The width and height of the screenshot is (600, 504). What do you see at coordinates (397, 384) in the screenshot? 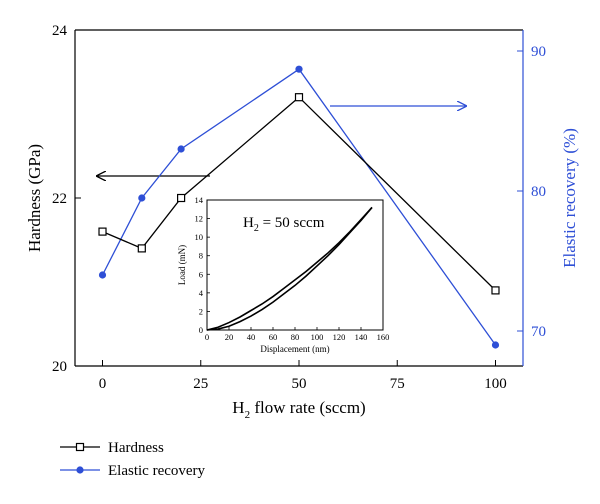
I see `x-tick-label: 75` at bounding box center [397, 384].